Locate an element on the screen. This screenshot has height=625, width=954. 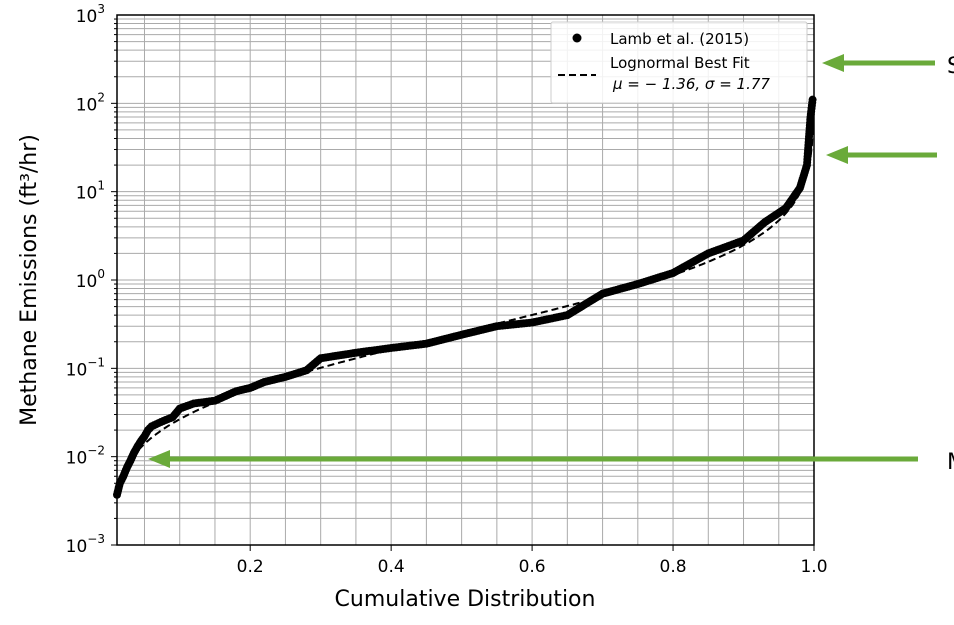
x-tick-label: 0.6 is located at coordinates (532, 567).